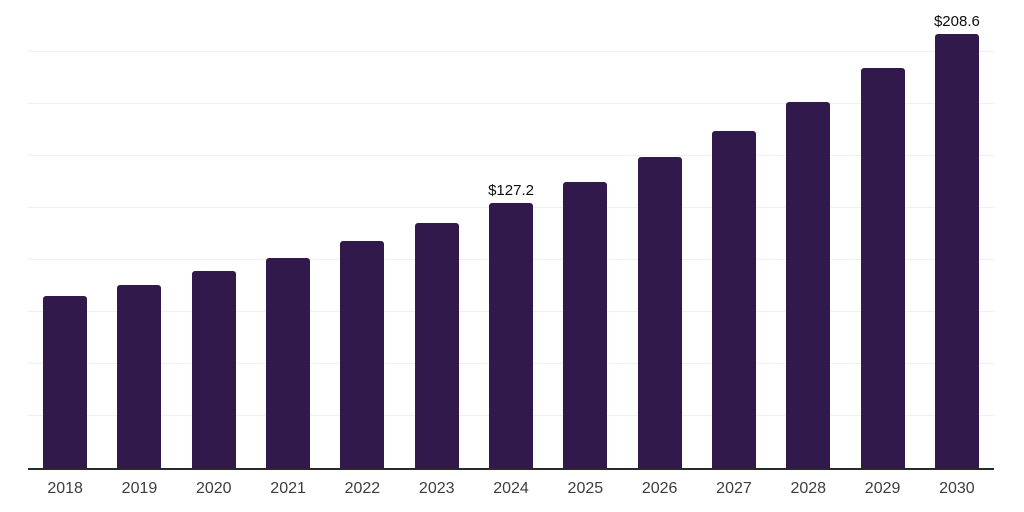 Image resolution: width=1024 pixels, height=512 pixels. I want to click on x-tick-2022: 2022, so click(362, 488).